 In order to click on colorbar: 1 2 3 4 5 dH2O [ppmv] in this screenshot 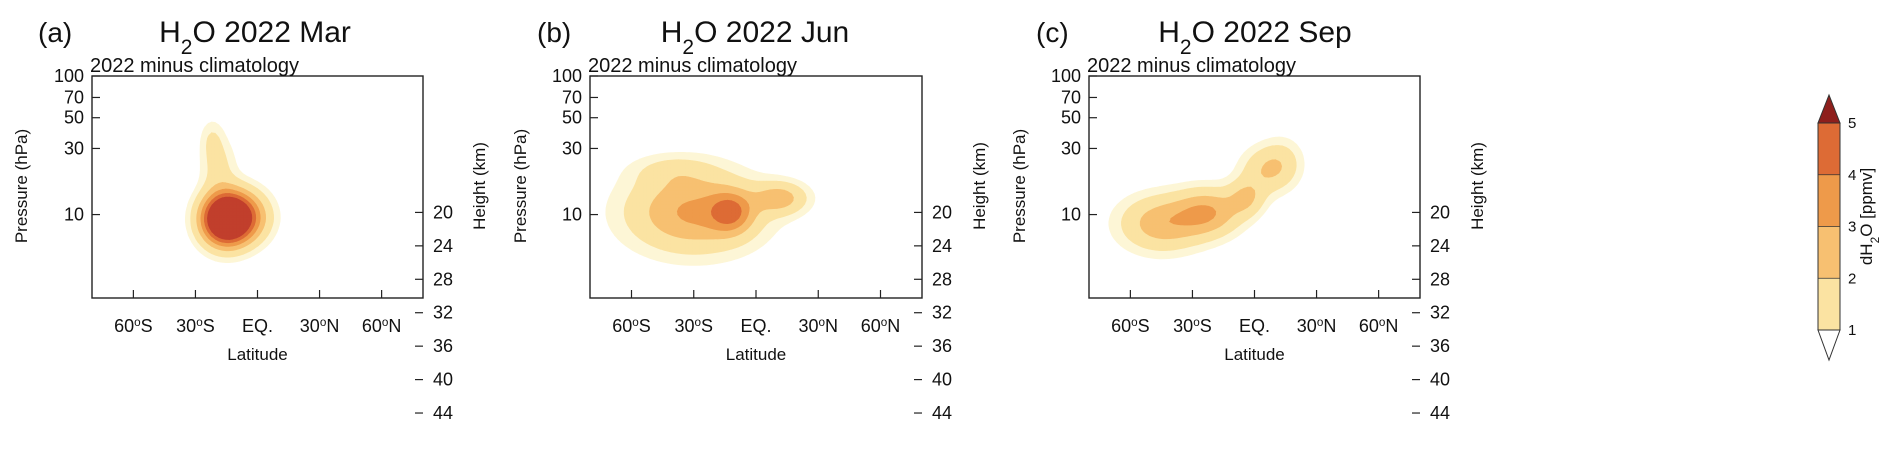, I will do `click(1849, 227)`.